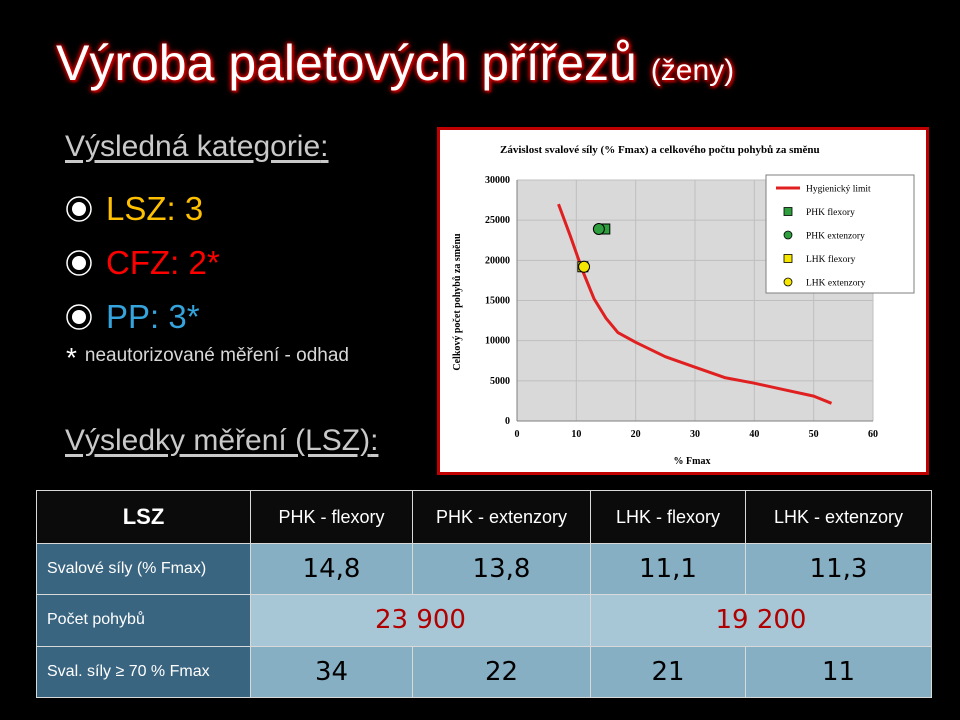  I want to click on cell-movements-phk: 23 900, so click(420, 620).